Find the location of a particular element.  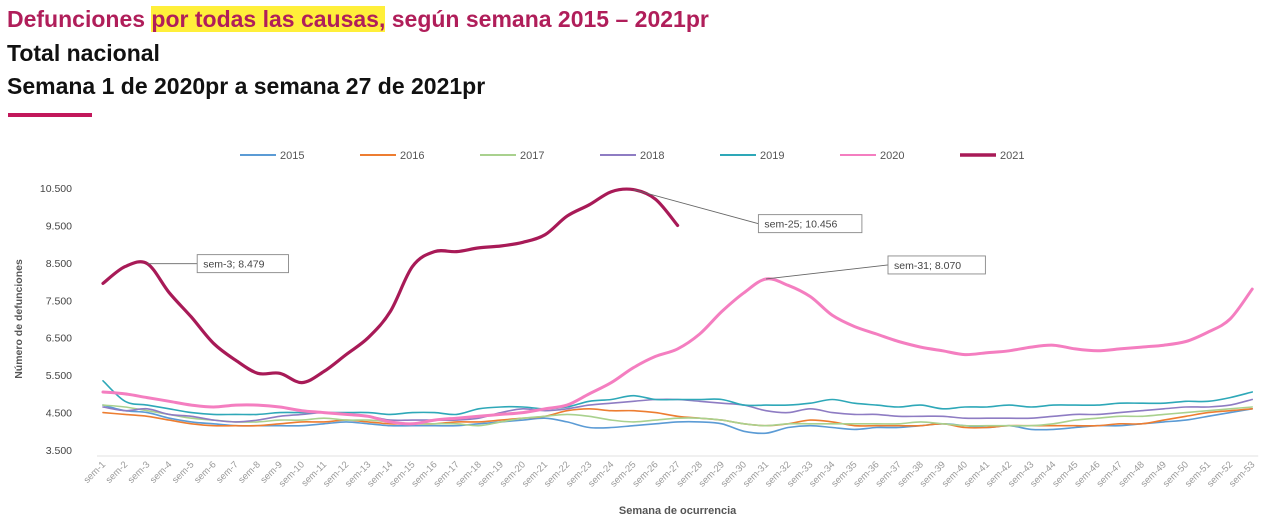

x-tick-label: sem-5 is located at coordinates (183, 472).